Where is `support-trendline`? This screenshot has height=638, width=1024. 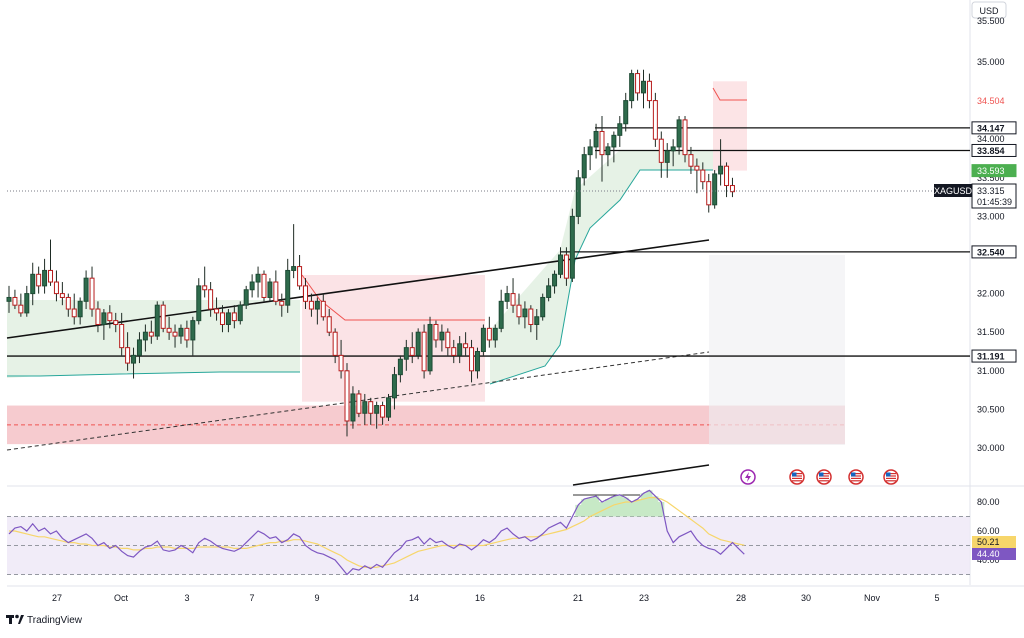
support-trendline is located at coordinates (358, 401).